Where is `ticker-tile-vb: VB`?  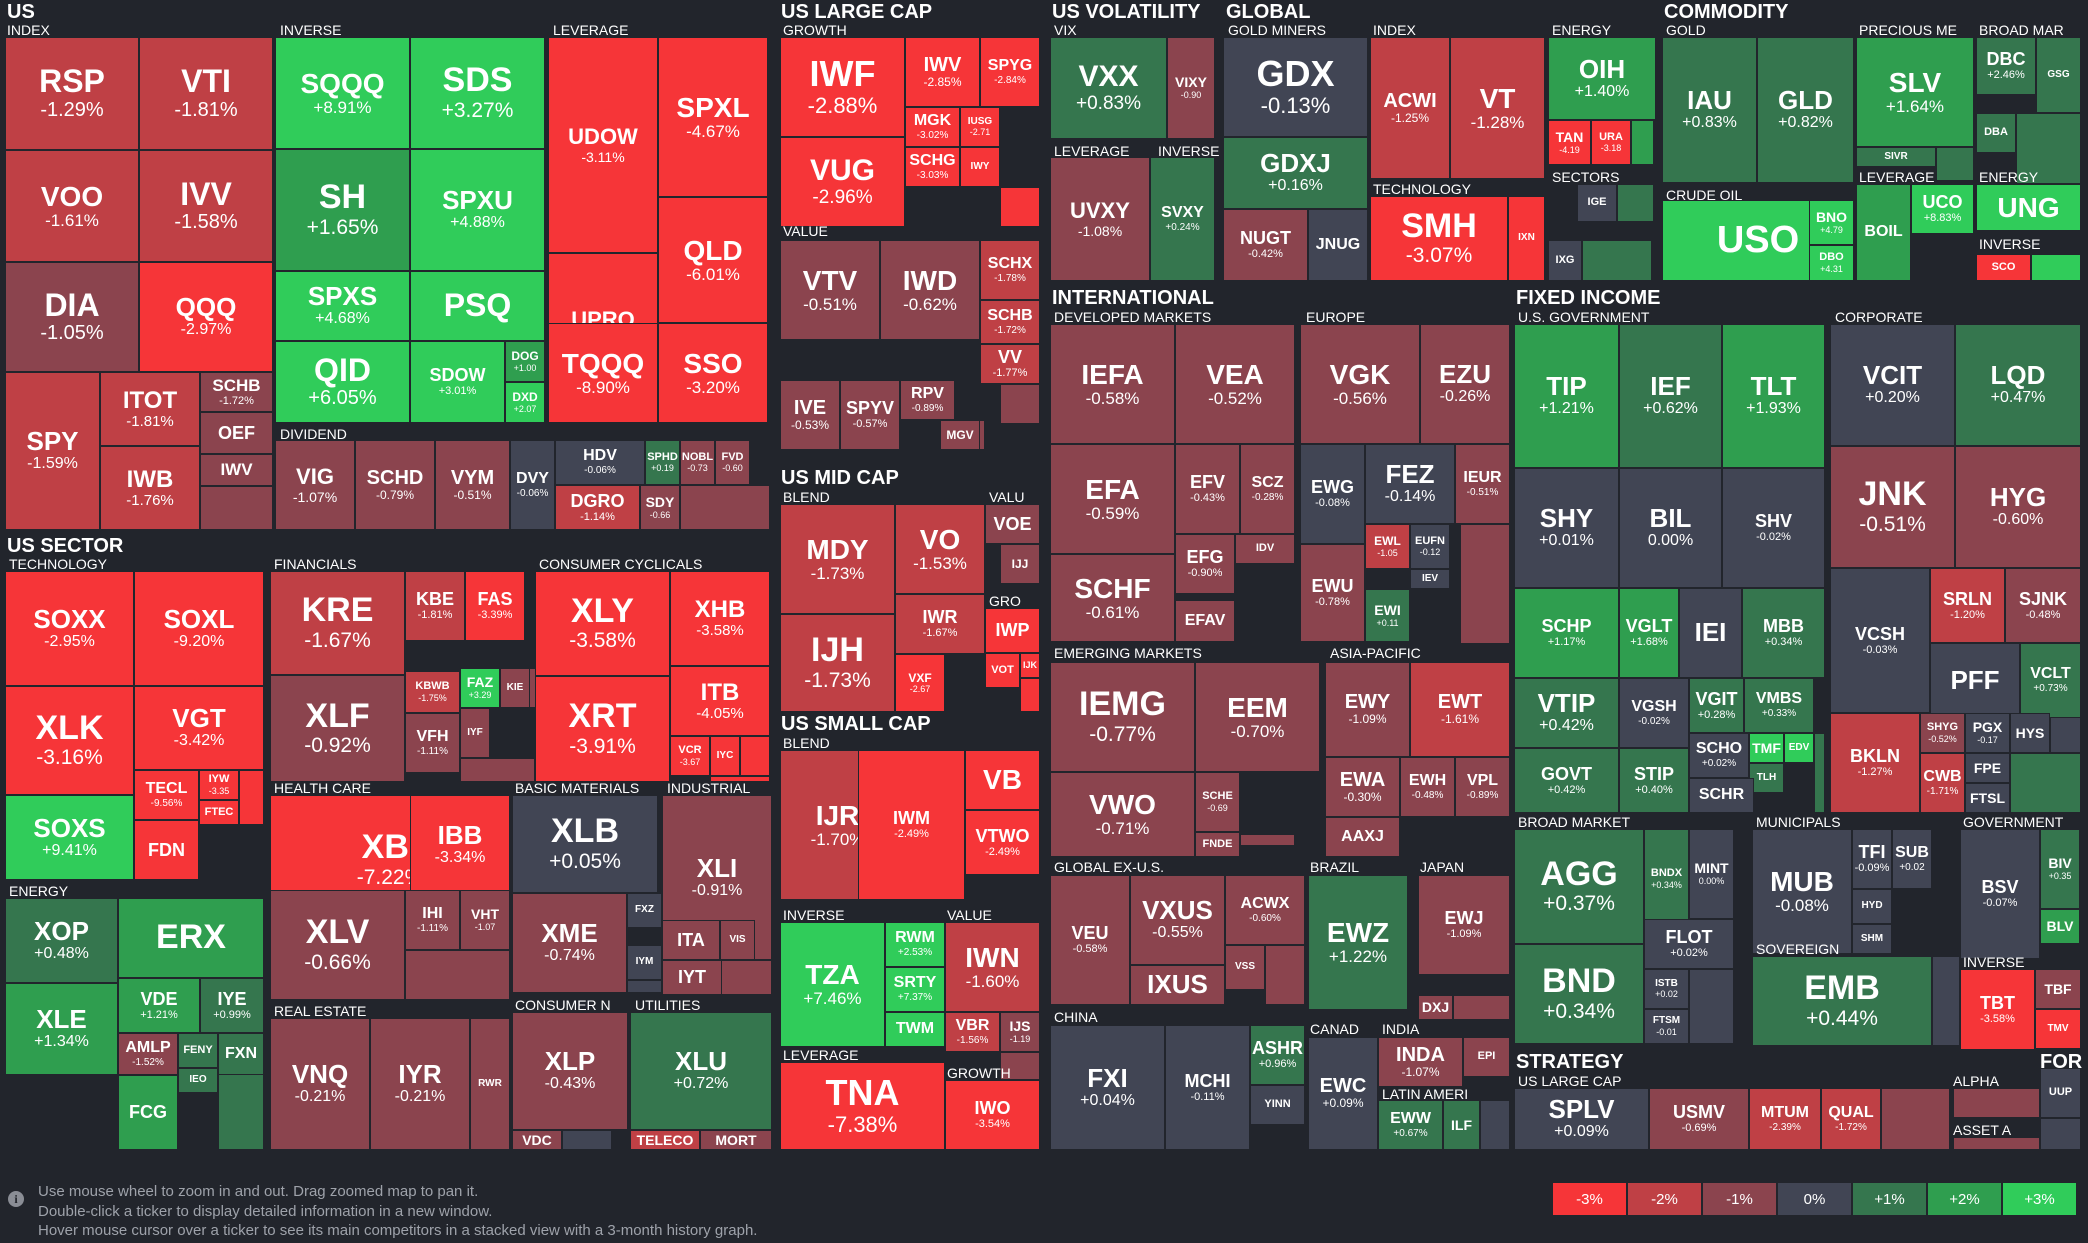 ticker-tile-vb: VB is located at coordinates (1002, 780).